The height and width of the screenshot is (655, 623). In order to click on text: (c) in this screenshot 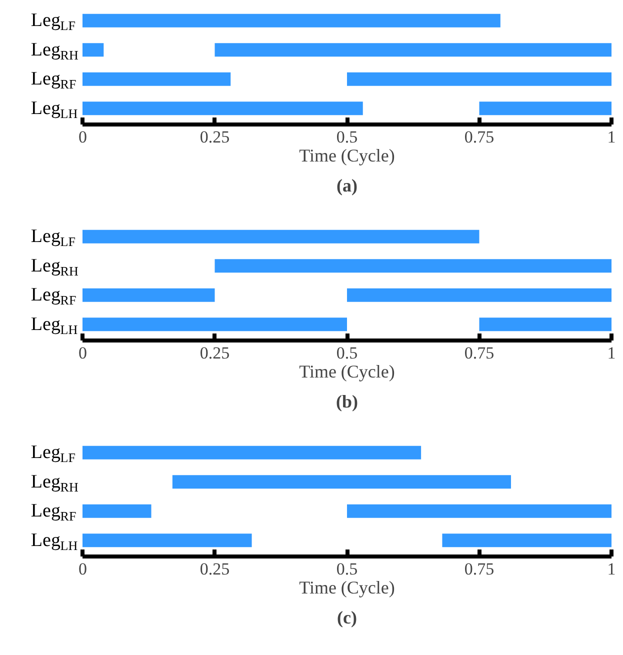, I will do `click(347, 618)`.